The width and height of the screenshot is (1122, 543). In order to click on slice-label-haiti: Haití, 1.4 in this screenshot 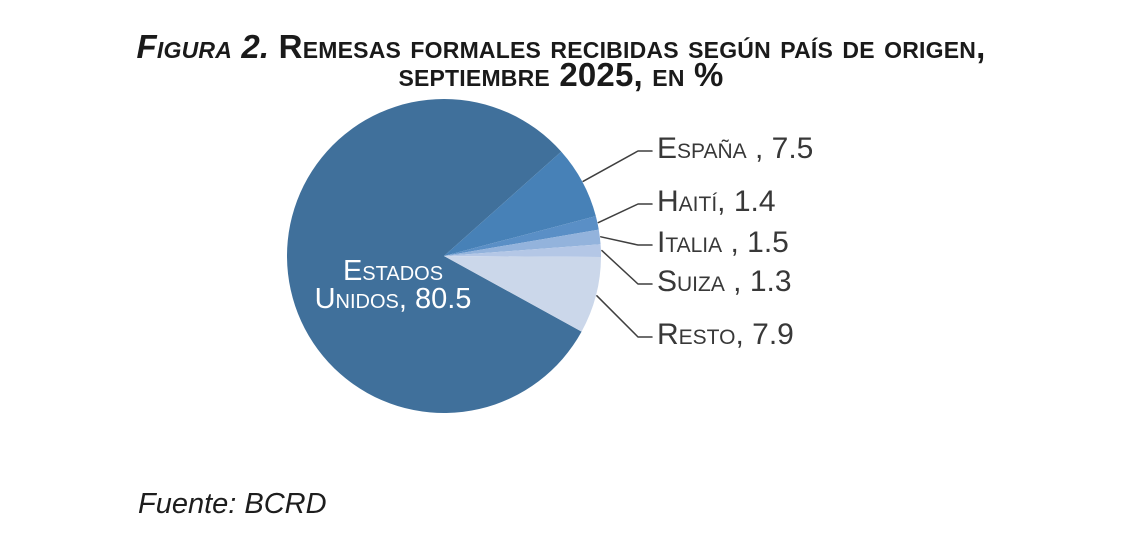, I will do `click(716, 201)`.